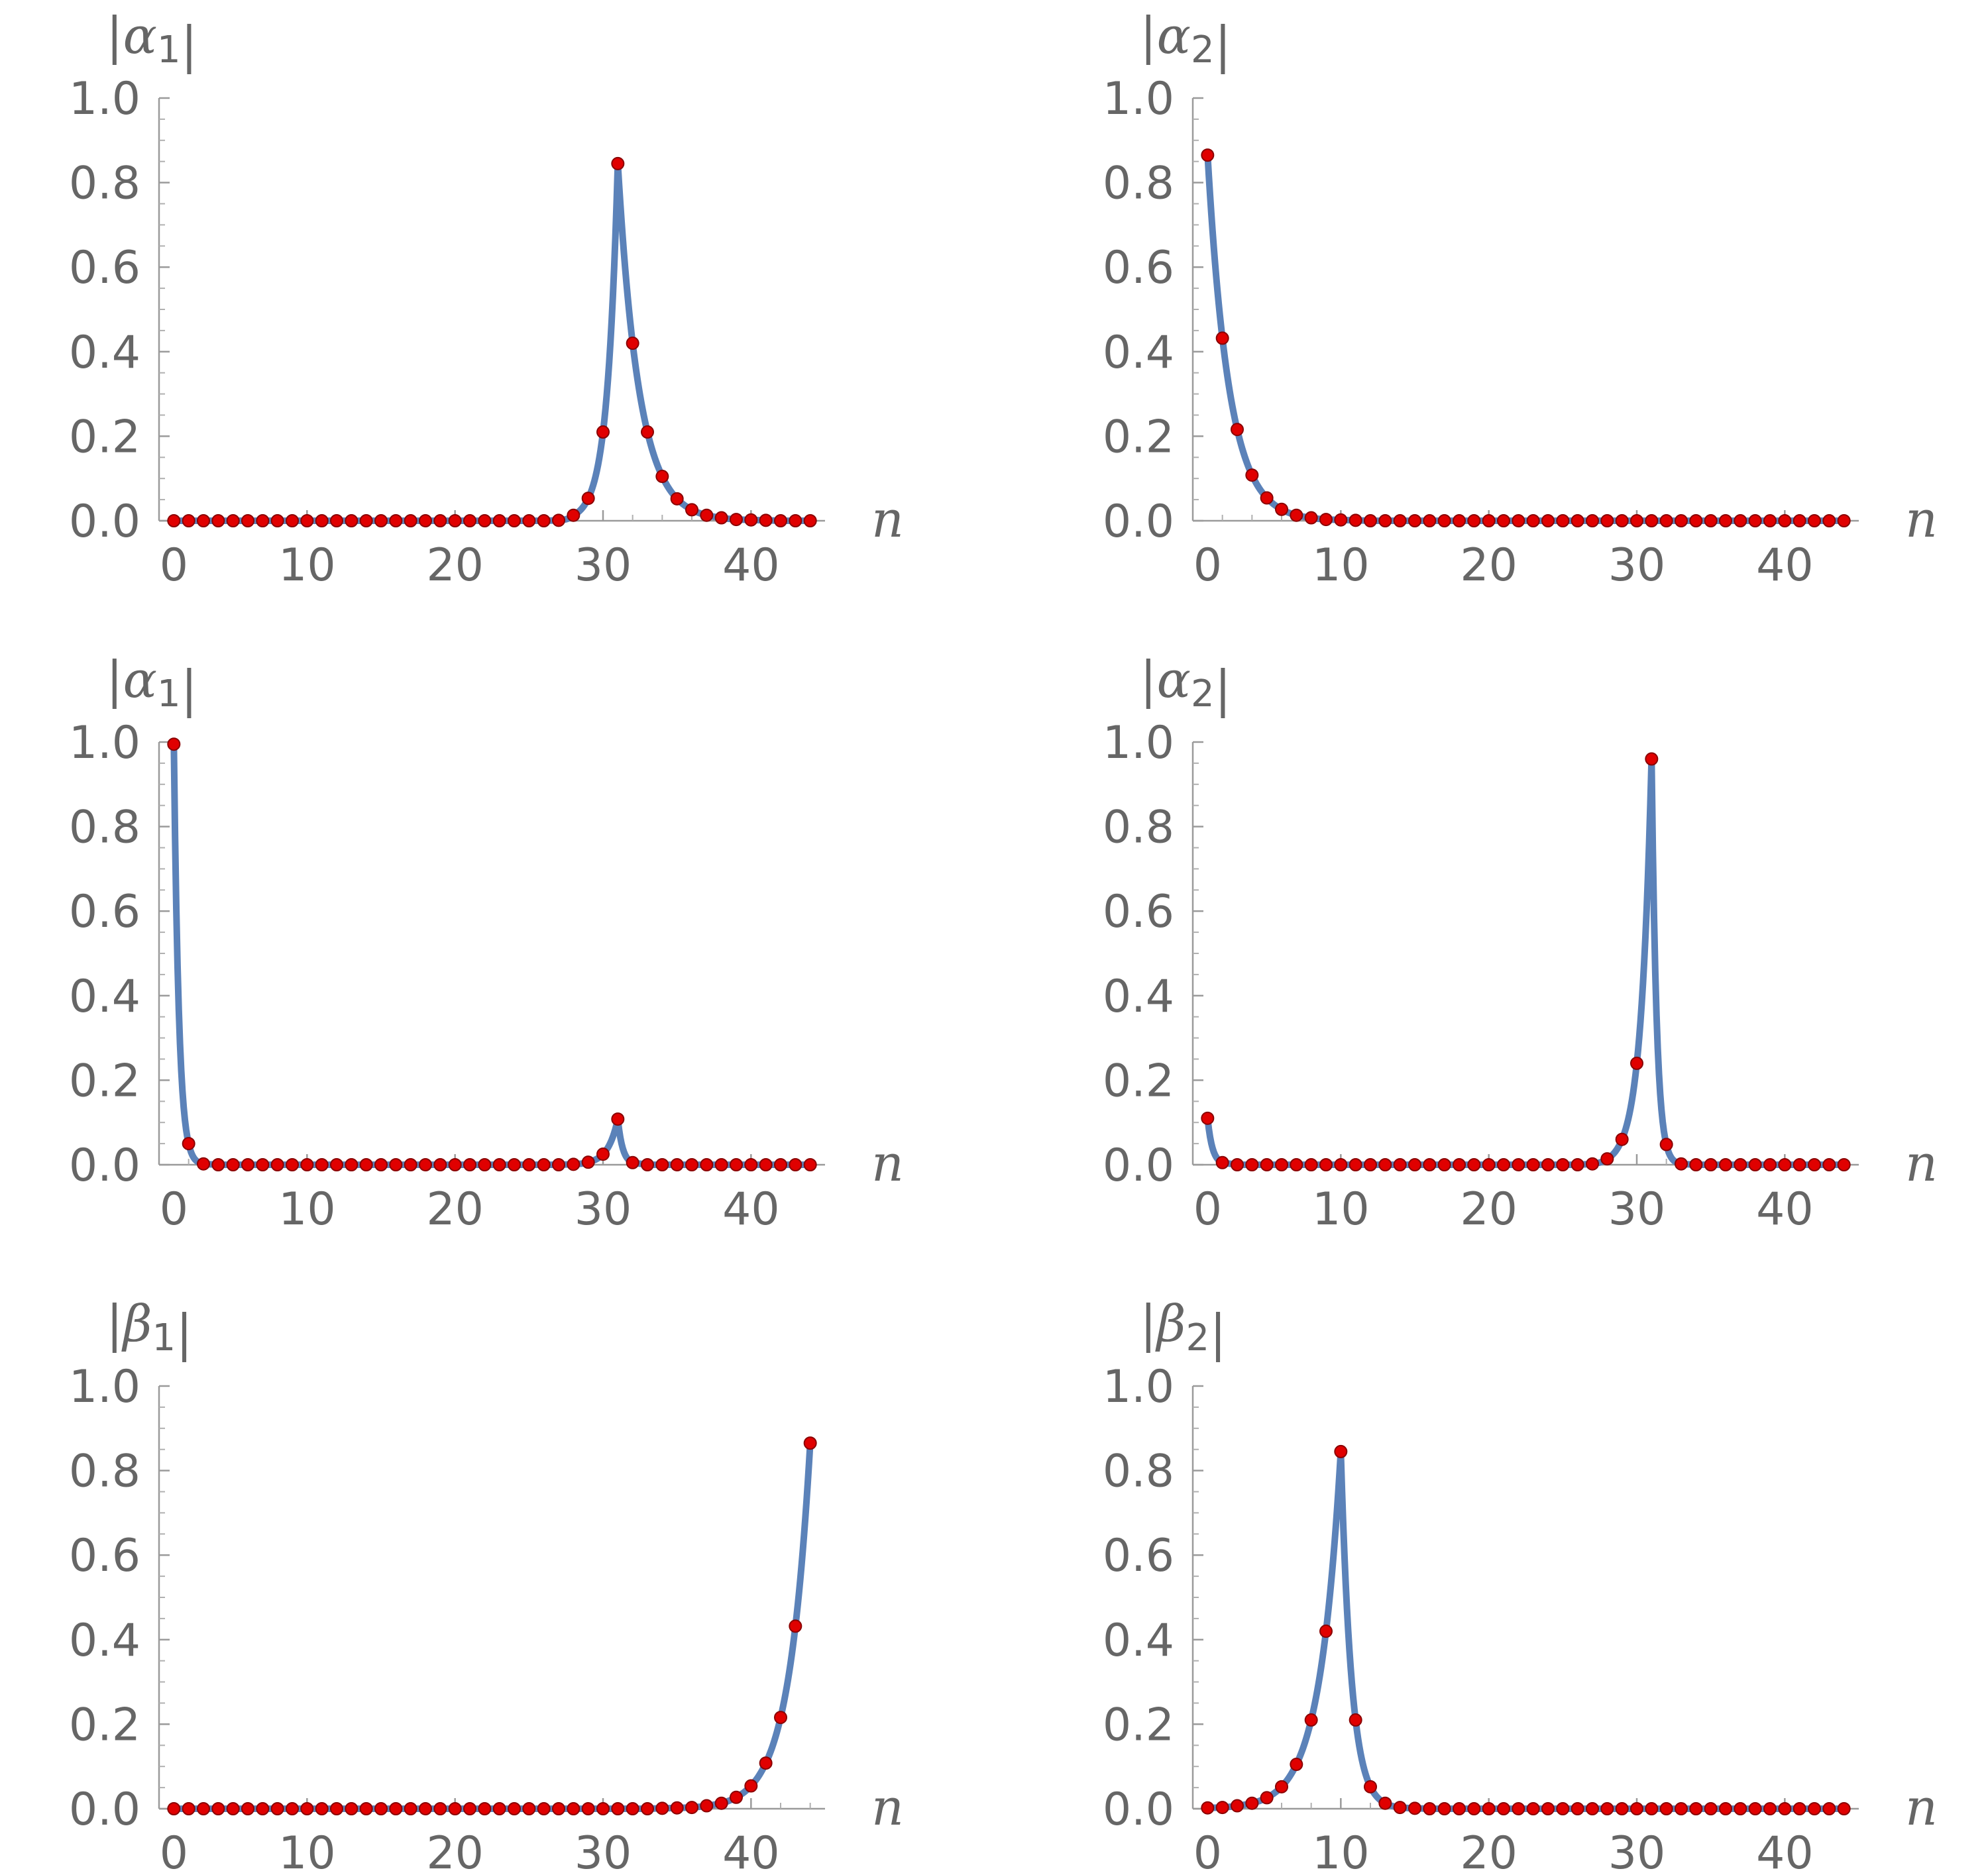 The width and height of the screenshot is (1988, 1873). Describe the element at coordinates (1185, 684) in the screenshot. I see `y-axis-label: |α2|` at that location.